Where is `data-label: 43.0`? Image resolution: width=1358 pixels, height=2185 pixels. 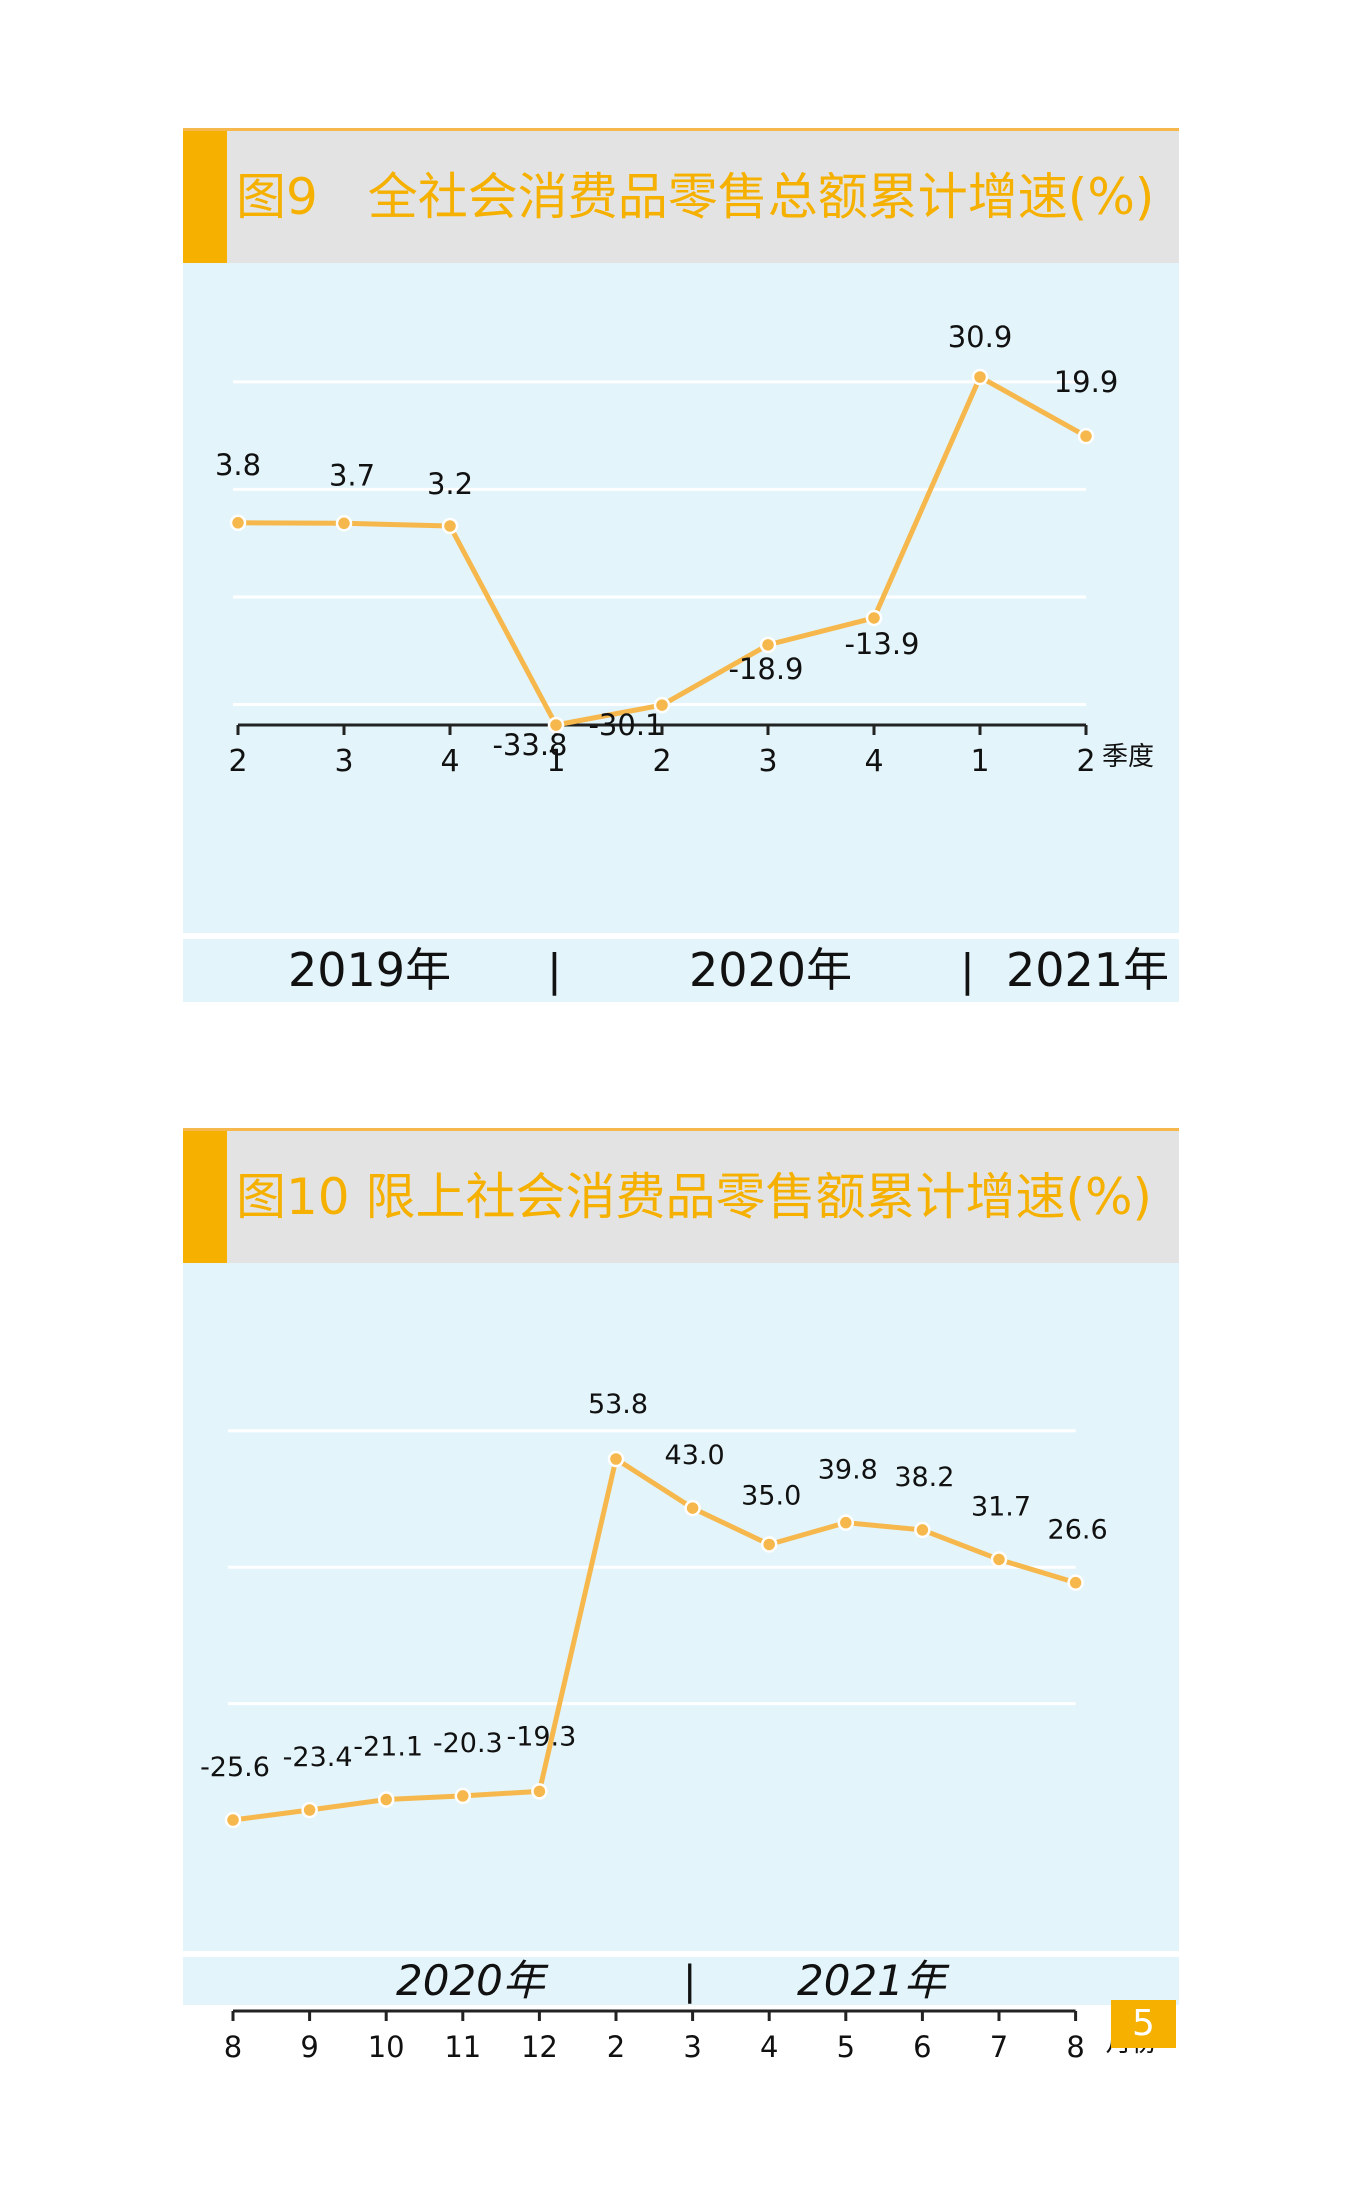
data-label: 43.0 is located at coordinates (695, 1455).